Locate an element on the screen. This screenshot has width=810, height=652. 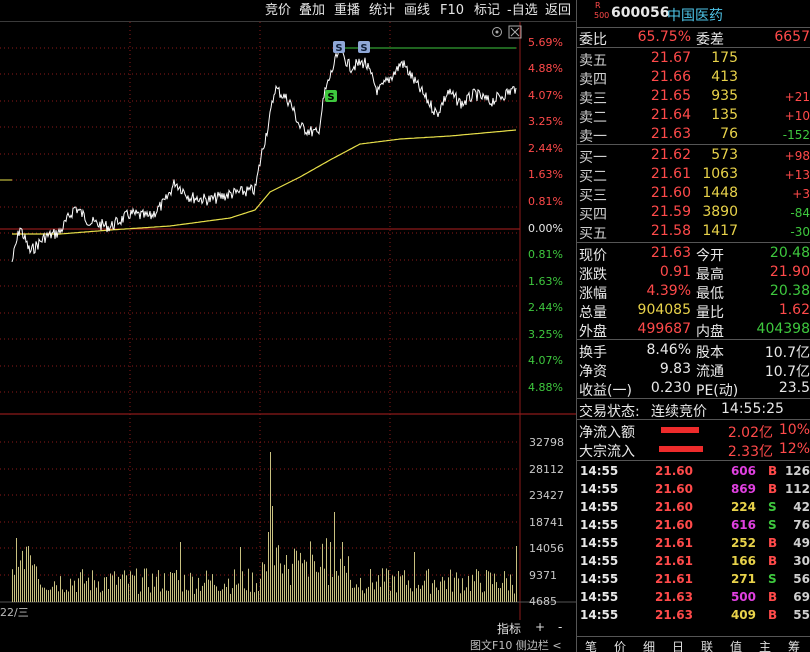
toolbar-draw-button: 画线 is located at coordinates (417, 10).